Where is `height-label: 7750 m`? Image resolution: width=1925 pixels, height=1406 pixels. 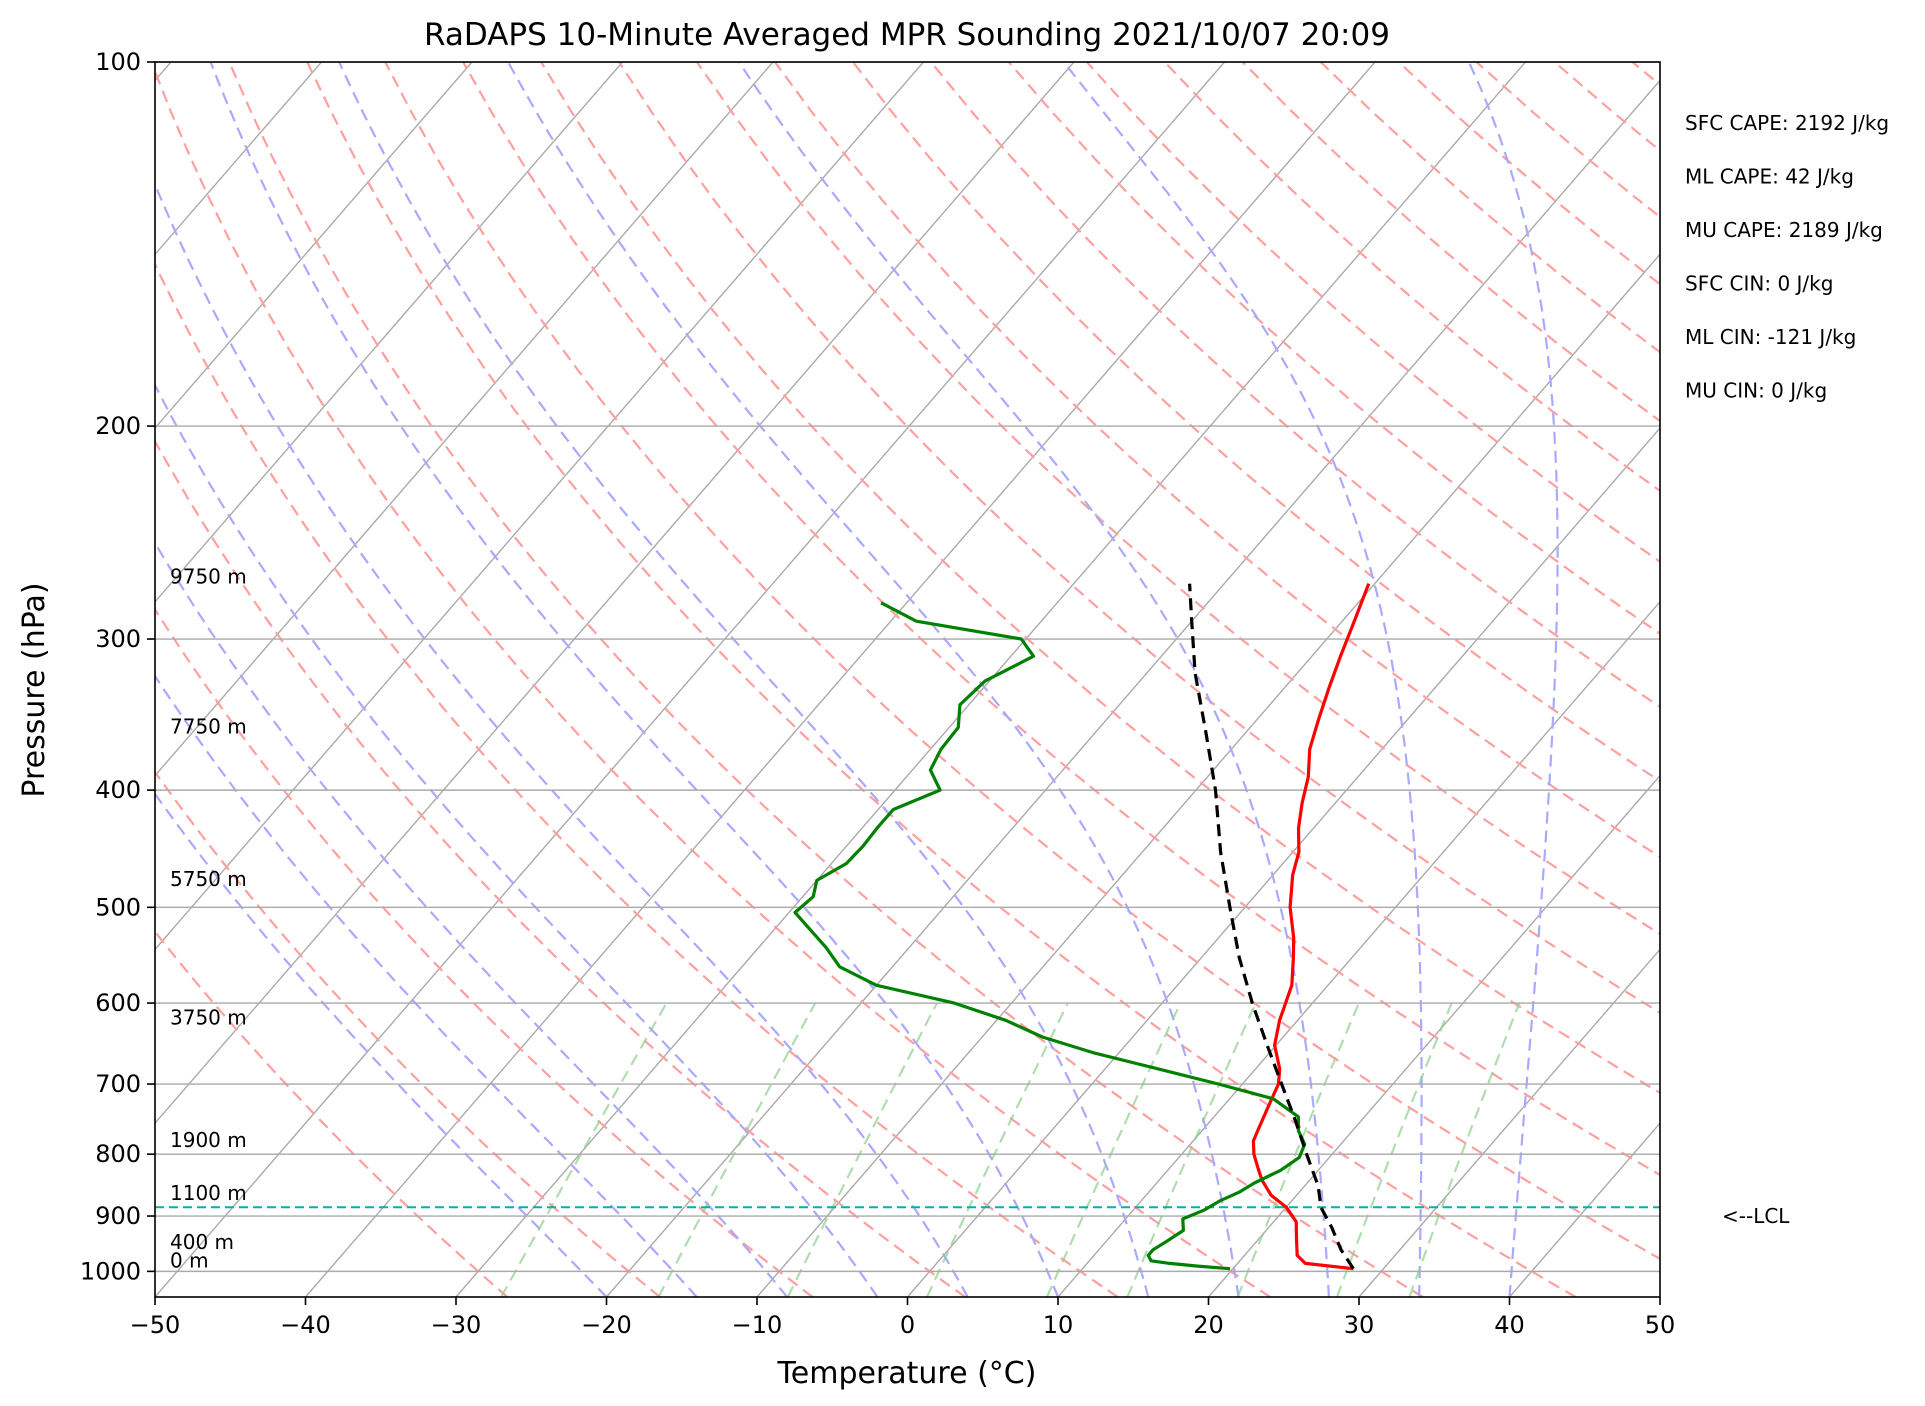 height-label: 7750 m is located at coordinates (208, 727).